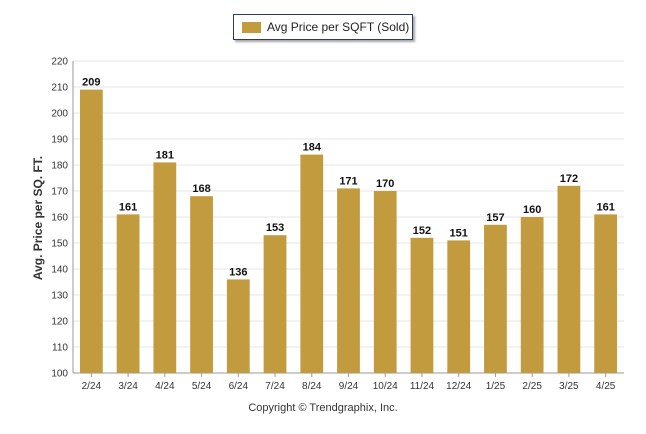 Image resolution: width=646 pixels, height=434 pixels. I want to click on x-tick-label: 6/24, so click(239, 386).